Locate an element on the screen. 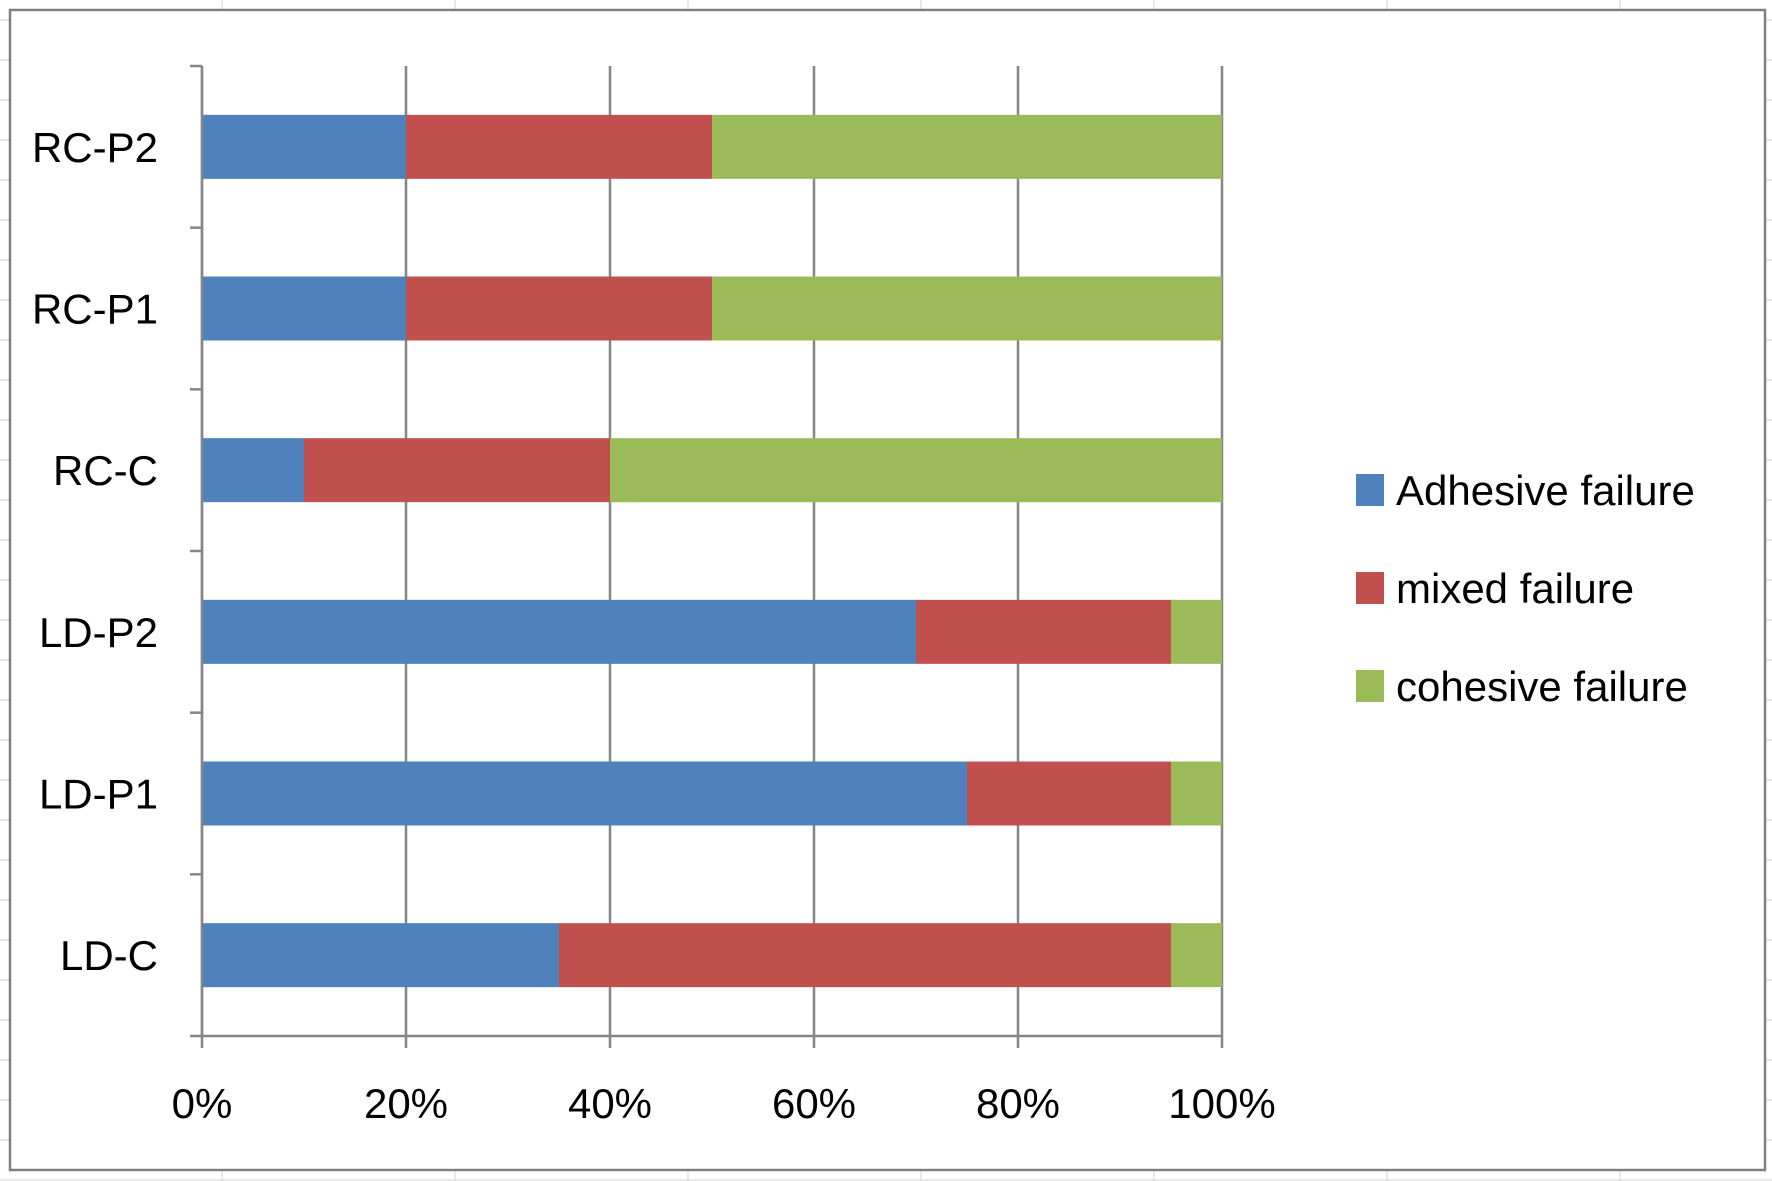 Image resolution: width=1772 pixels, height=1181 pixels. legend-label: Adhesive failure is located at coordinates (1545, 490).